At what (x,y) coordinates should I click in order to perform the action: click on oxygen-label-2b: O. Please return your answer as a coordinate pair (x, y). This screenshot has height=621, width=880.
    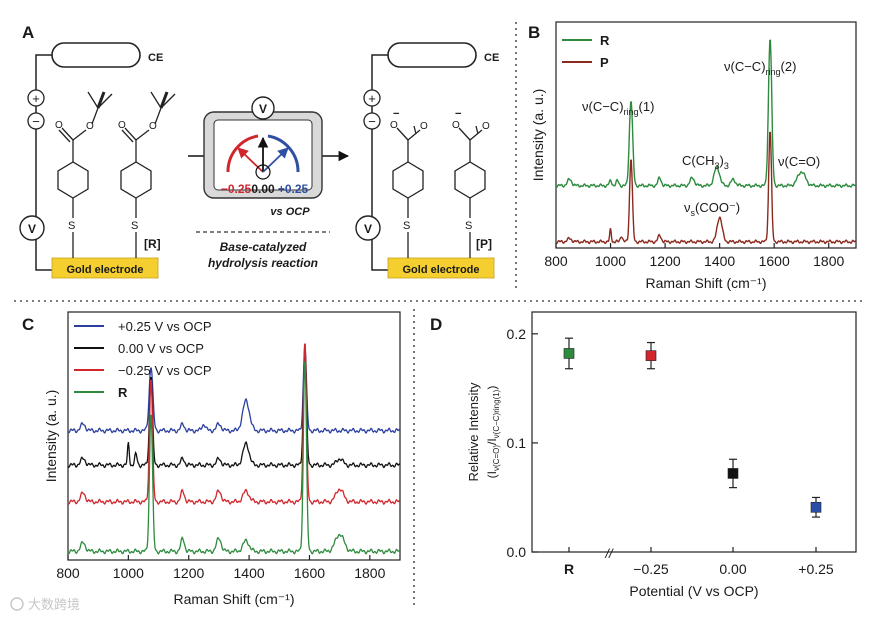
    Looking at the image, I should click on (153, 126).